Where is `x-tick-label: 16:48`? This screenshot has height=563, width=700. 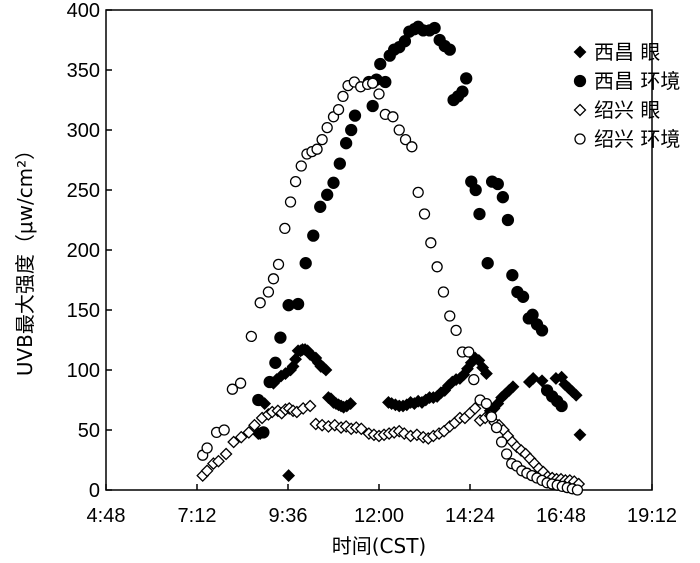
x-tick-label: 16:48 is located at coordinates (561, 516).